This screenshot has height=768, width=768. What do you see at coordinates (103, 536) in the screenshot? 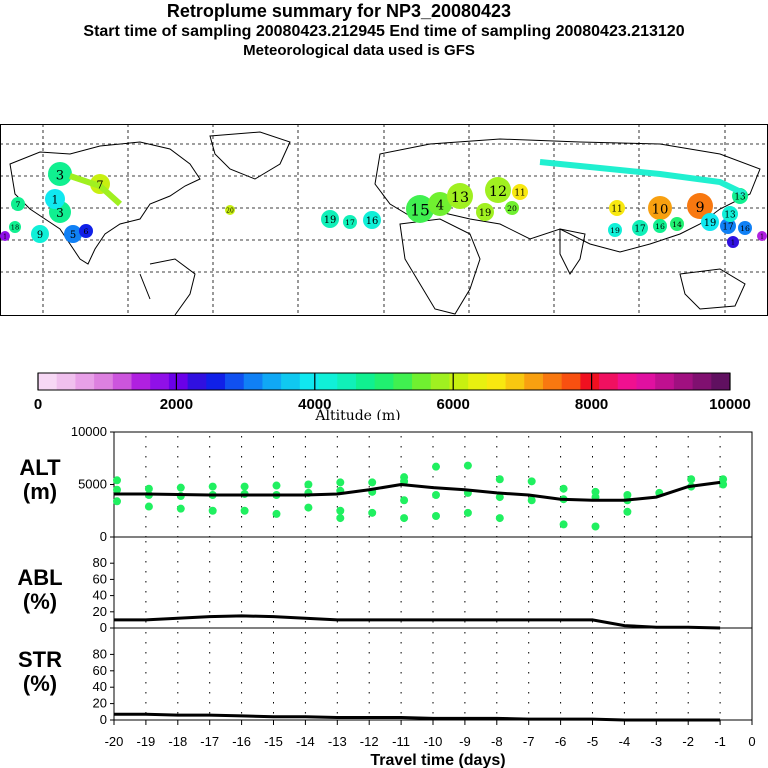
I see `y-tick-label: 0` at bounding box center [103, 536].